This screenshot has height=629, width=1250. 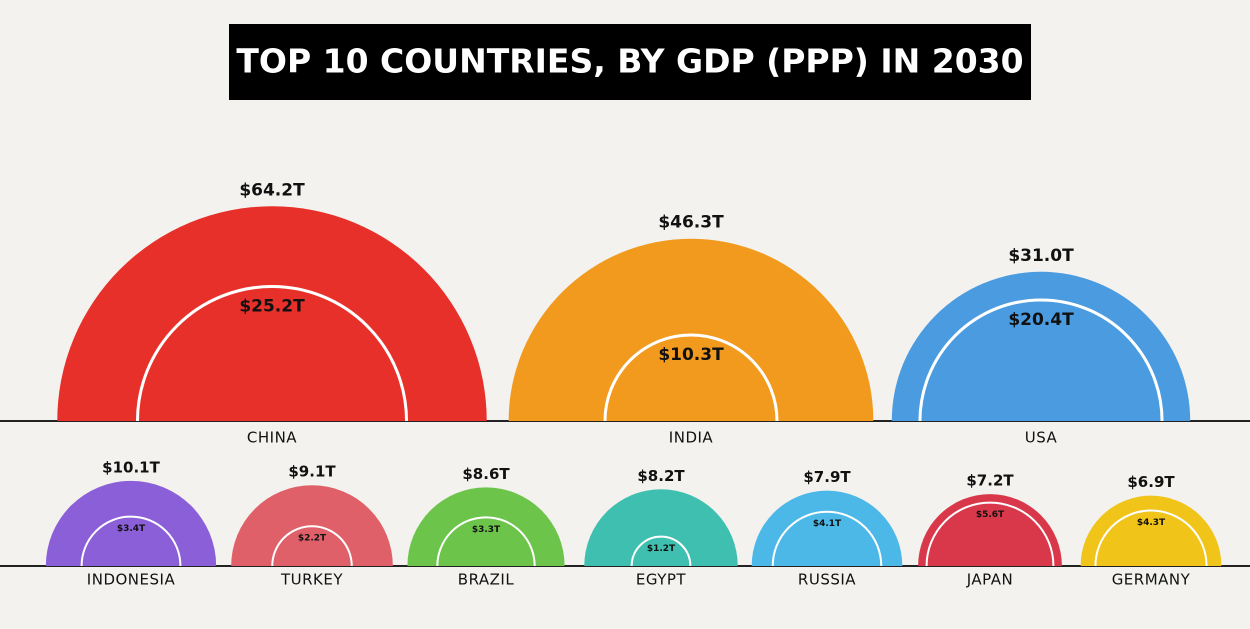 What do you see at coordinates (1041, 256) in the screenshot?
I see `outer-value-label: $31.0T` at bounding box center [1041, 256].